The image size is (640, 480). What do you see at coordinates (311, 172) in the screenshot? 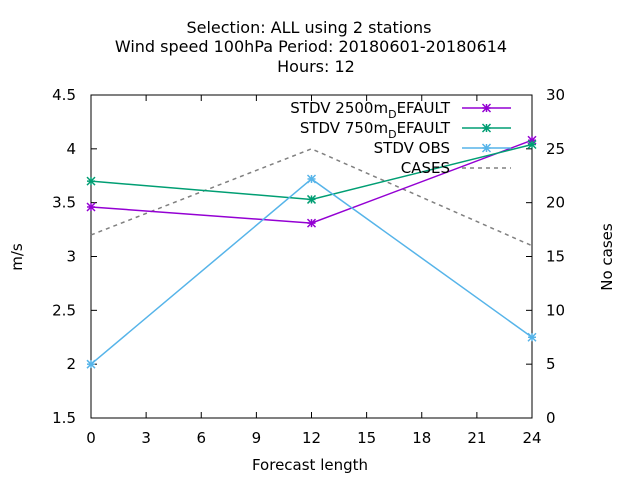
I see `series-line-stdv-750m` at bounding box center [311, 172].